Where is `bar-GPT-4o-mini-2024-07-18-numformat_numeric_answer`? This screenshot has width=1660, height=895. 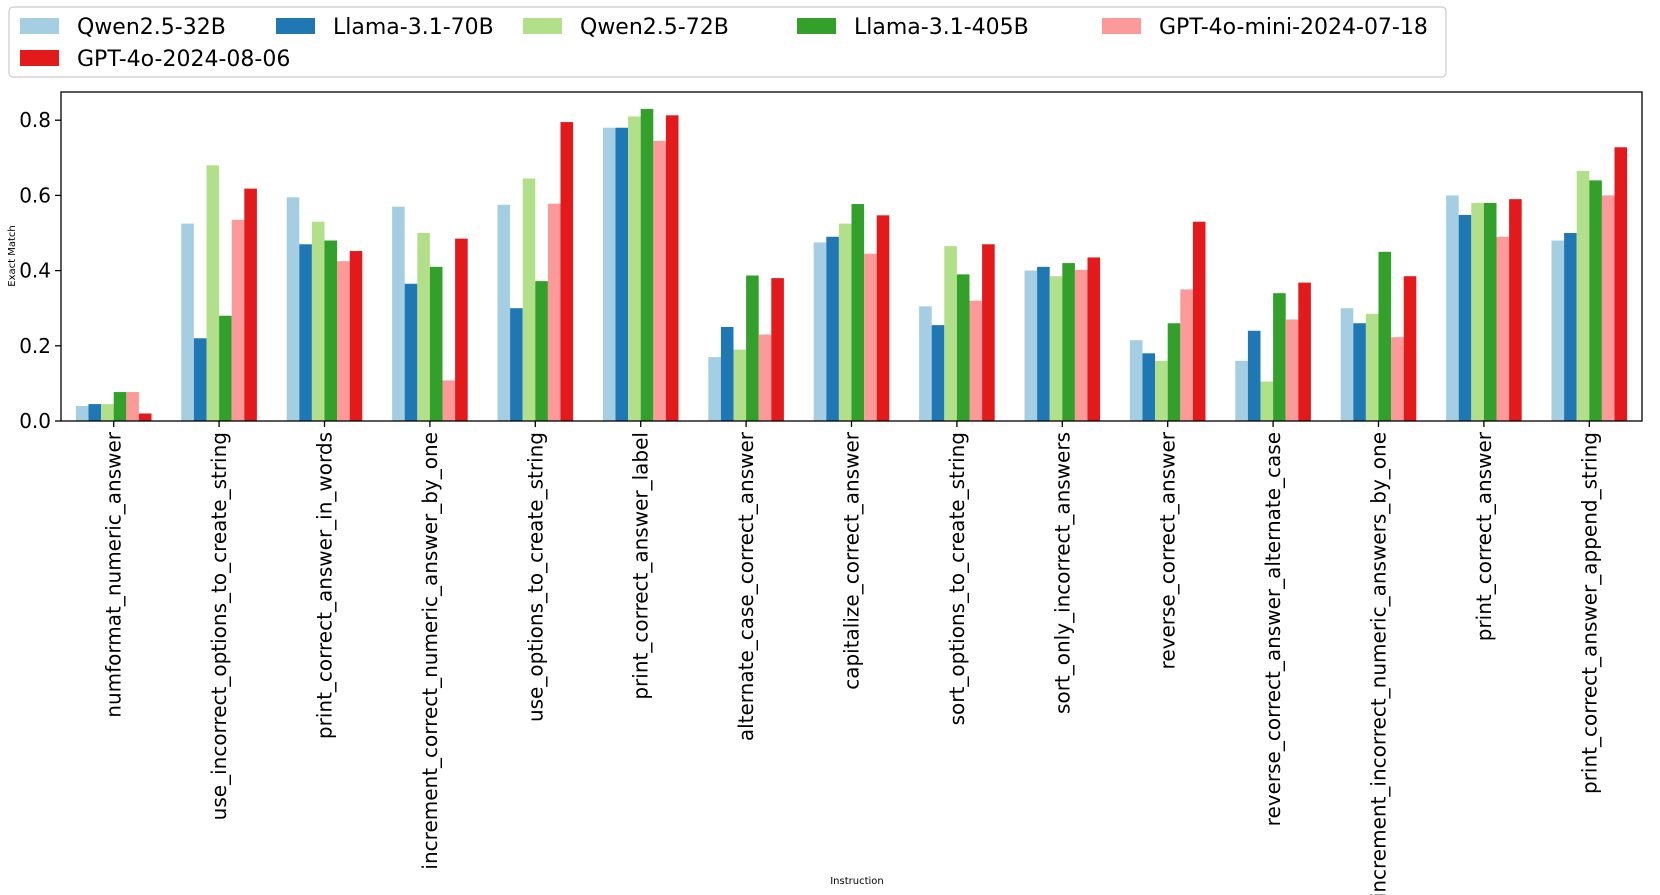
bar-GPT-4o-mini-2024-07-18-numformat_numeric_answer is located at coordinates (132, 406).